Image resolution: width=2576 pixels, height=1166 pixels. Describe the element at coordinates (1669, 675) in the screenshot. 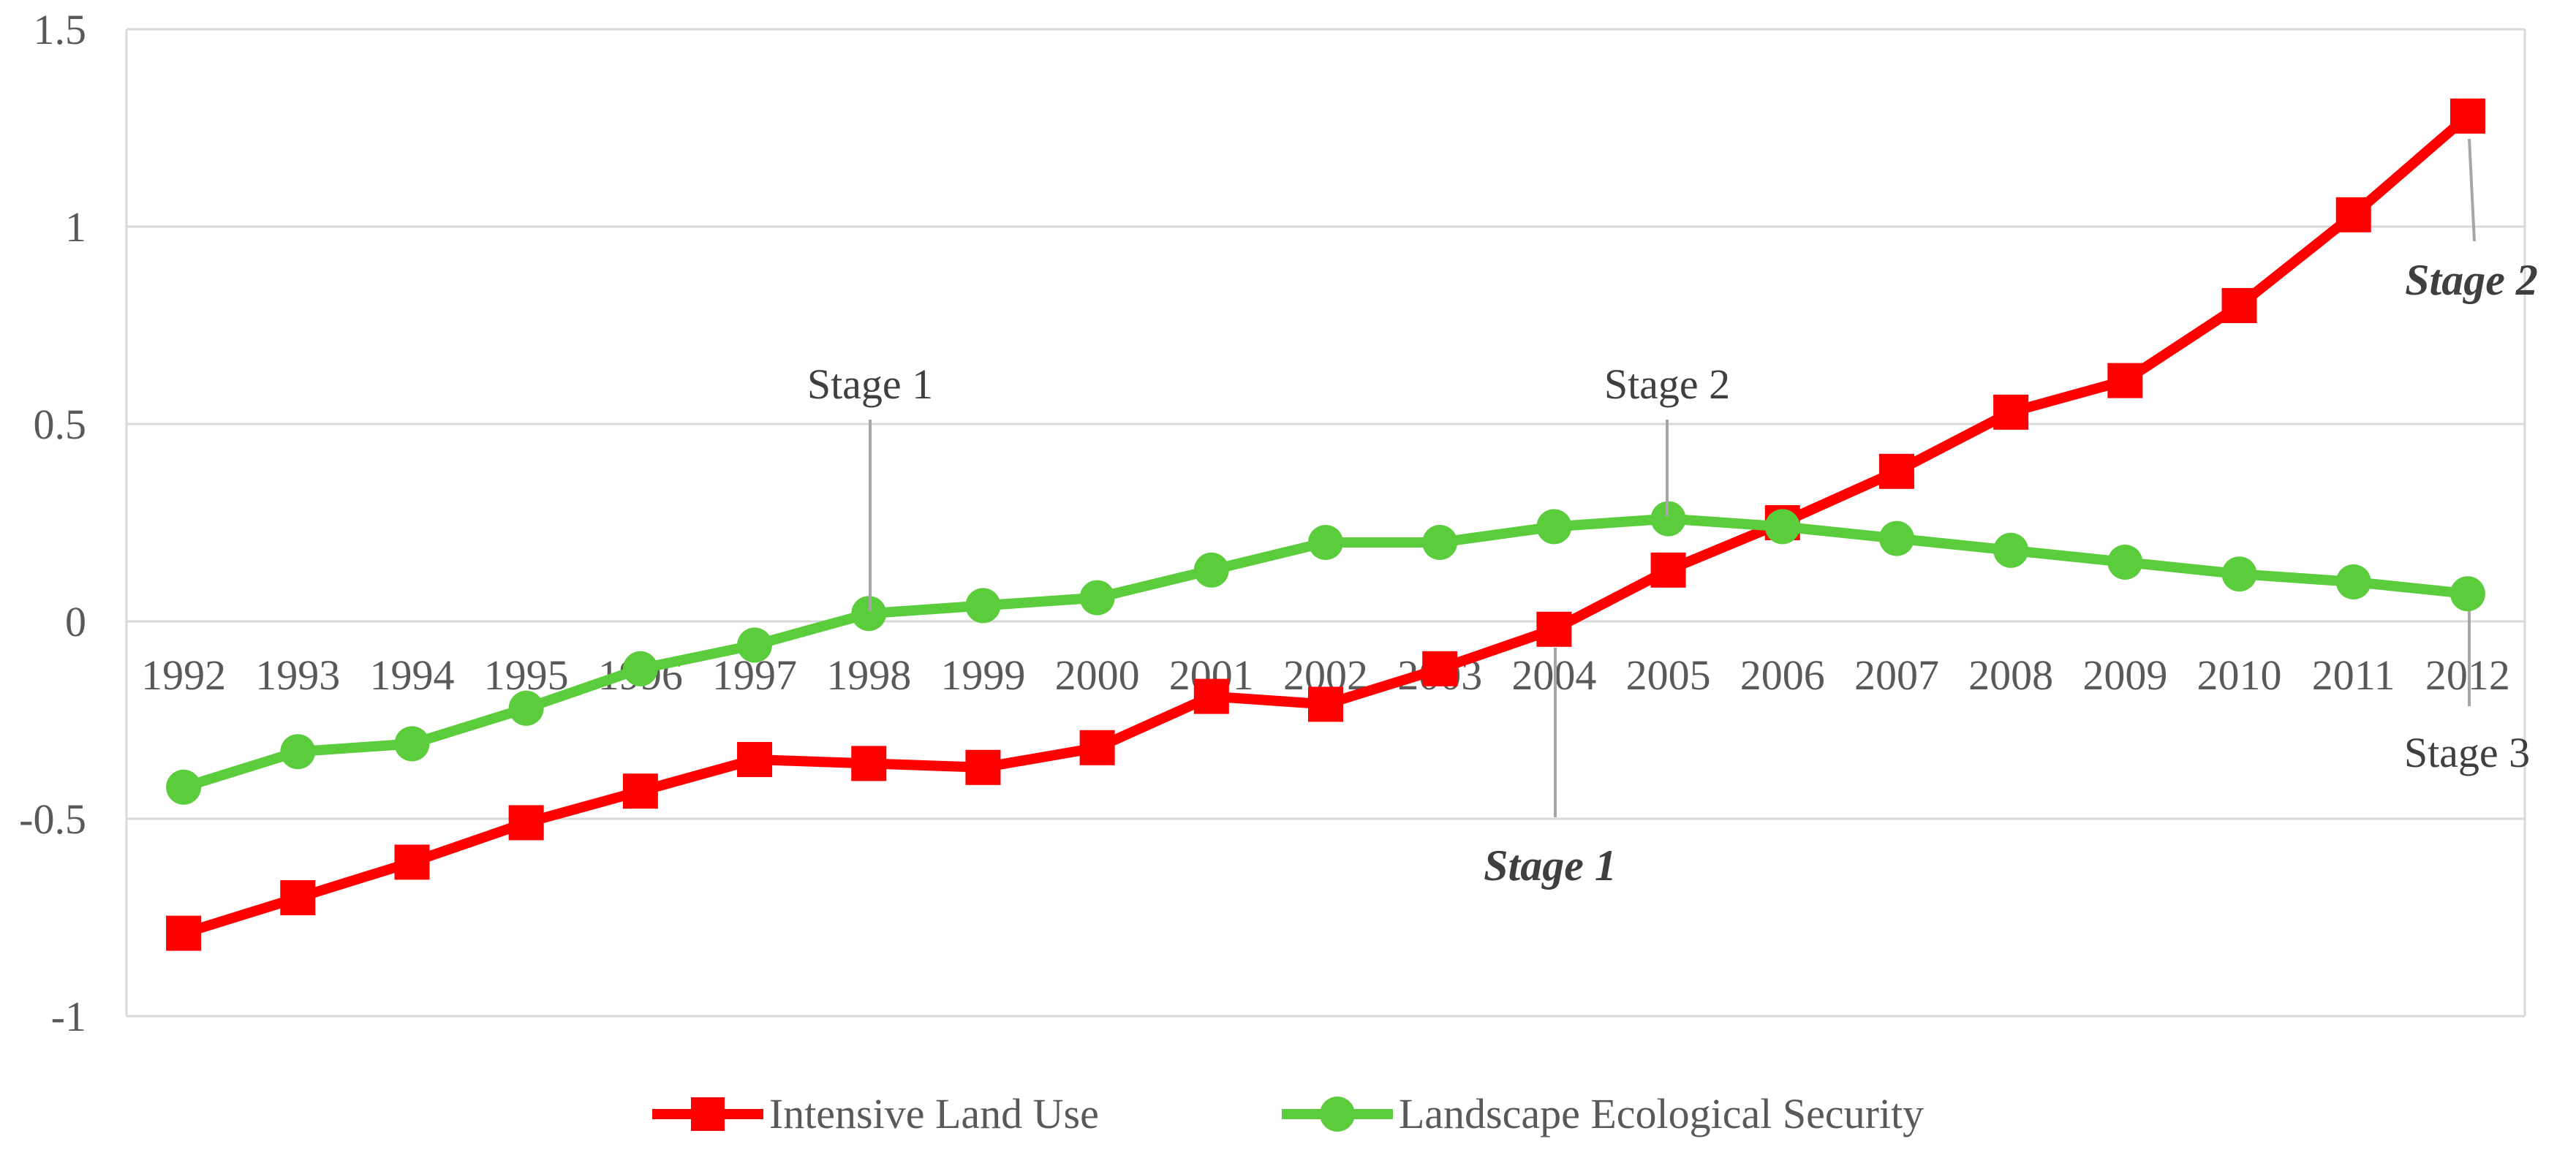

I see `x-axis-tick-label-2005: 2005` at that location.